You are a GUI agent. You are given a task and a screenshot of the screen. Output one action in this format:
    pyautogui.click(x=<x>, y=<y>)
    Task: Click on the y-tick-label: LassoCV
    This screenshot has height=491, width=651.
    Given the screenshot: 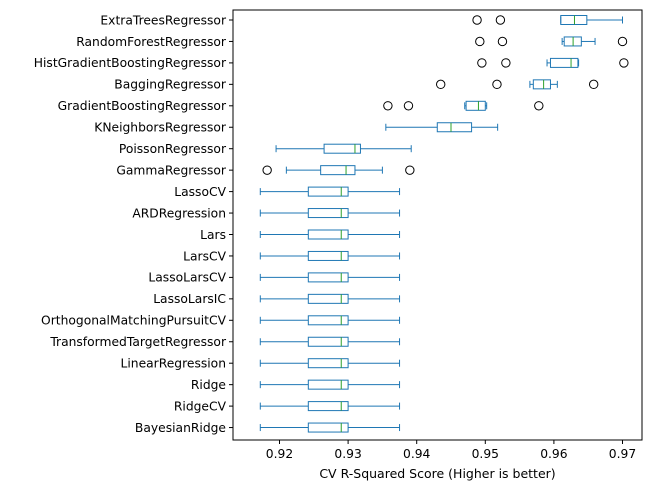 What is the action you would take?
    pyautogui.click(x=200, y=192)
    